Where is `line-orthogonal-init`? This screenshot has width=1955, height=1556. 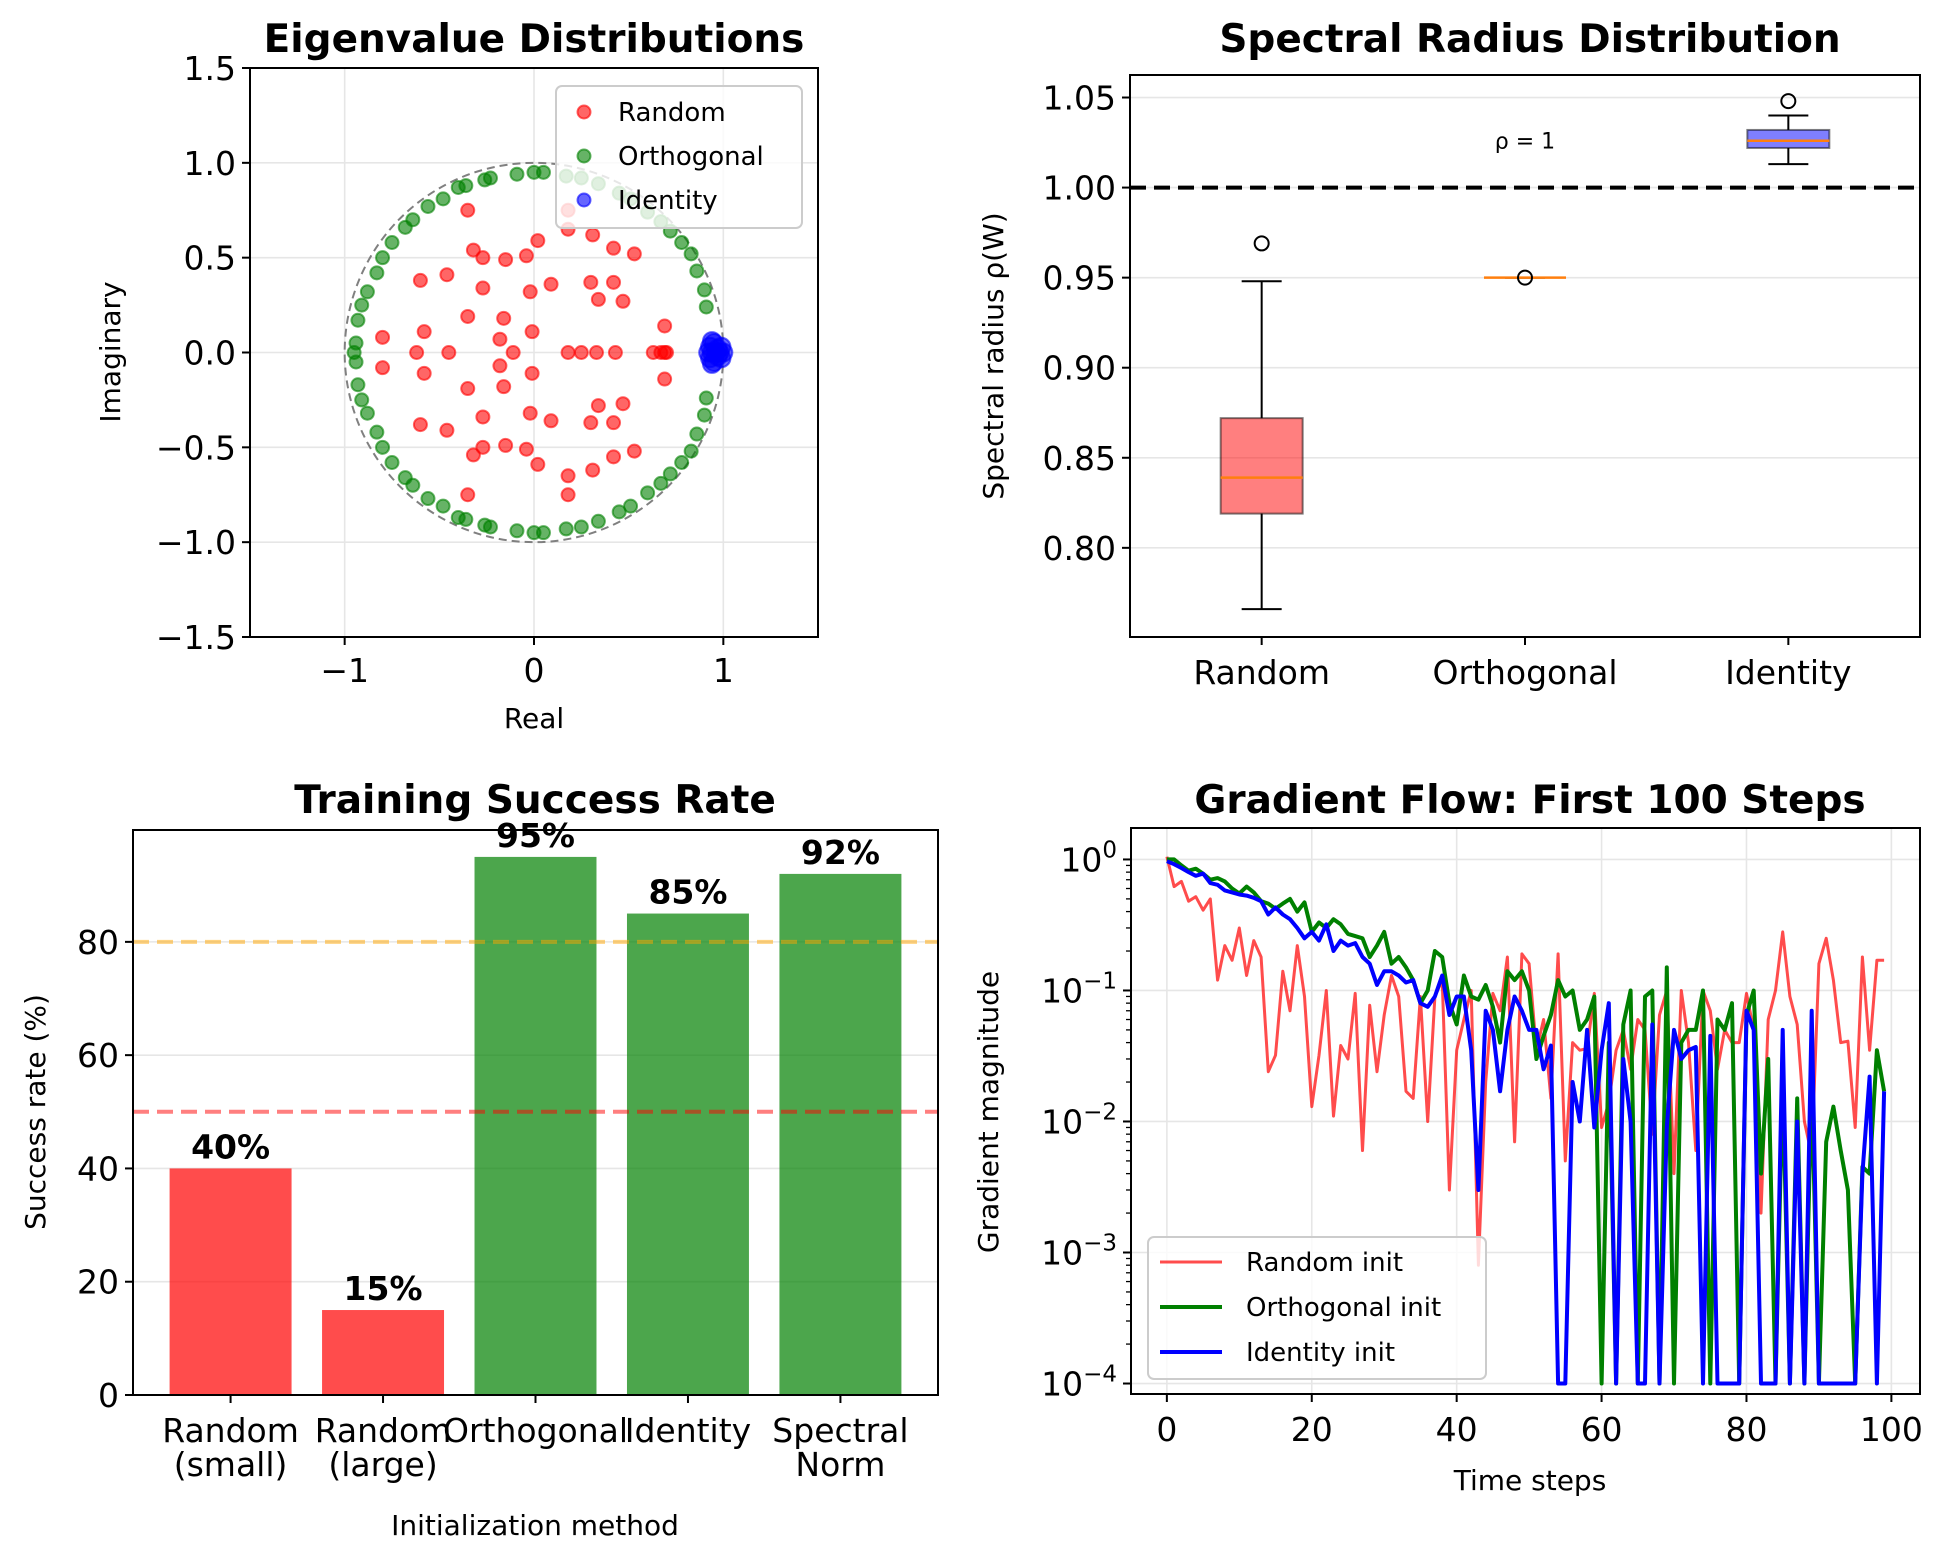 line-orthogonal-init is located at coordinates (1526, 1121).